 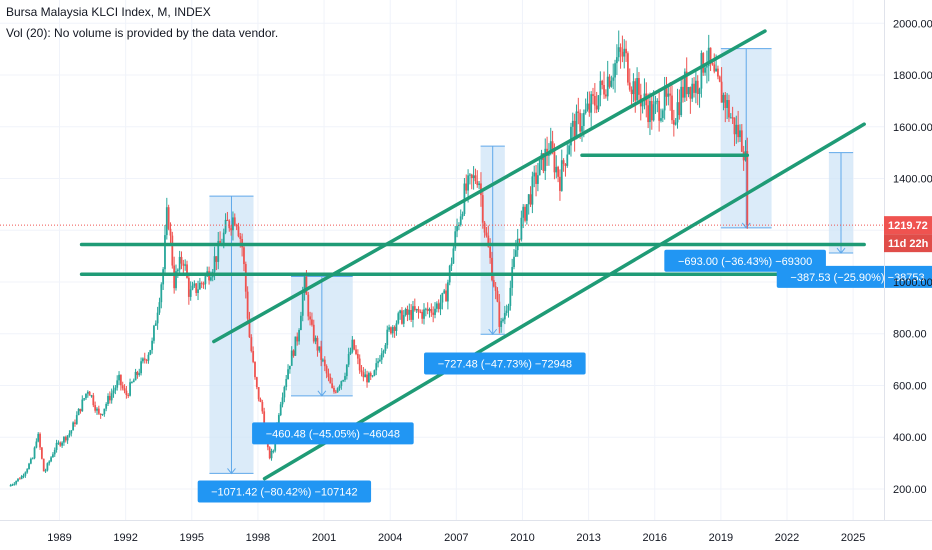 I want to click on price-tick-label: 2000.00, so click(x=912, y=24).